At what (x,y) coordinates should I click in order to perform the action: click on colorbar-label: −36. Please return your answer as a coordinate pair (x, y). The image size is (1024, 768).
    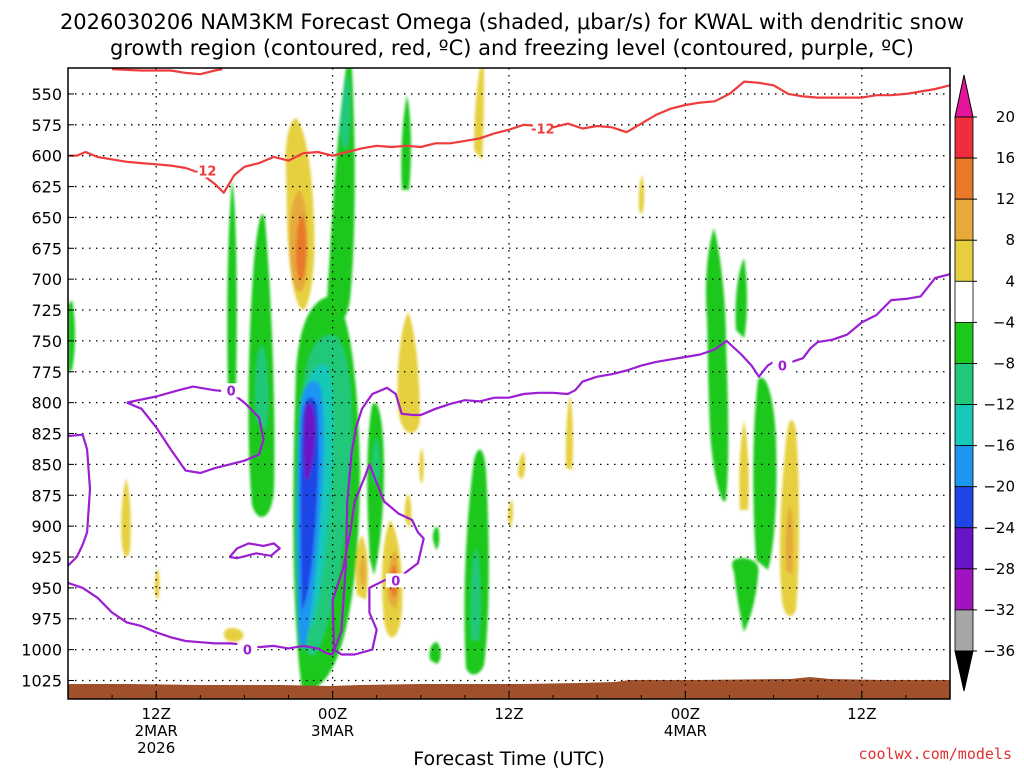
    Looking at the image, I should click on (999, 651).